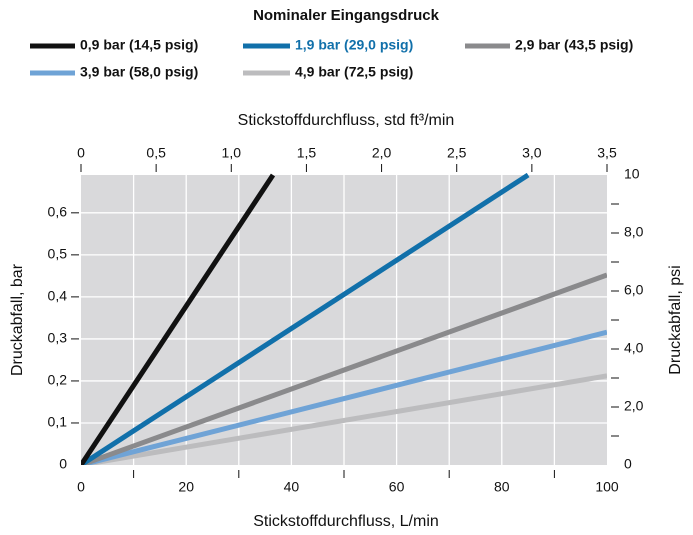 The width and height of the screenshot is (693, 535). I want to click on x-tick-label: 40, so click(292, 487).